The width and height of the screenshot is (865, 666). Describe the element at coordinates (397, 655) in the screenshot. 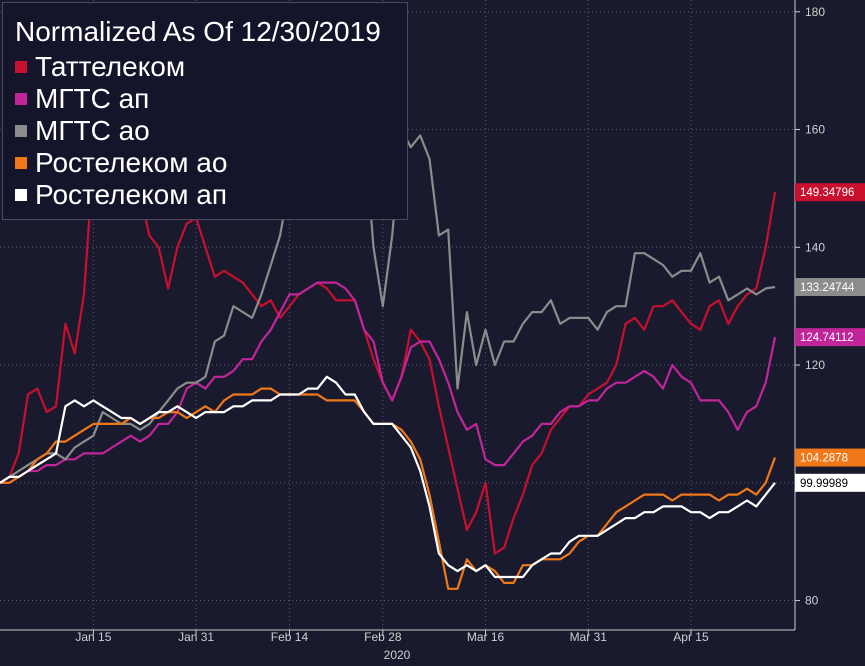

I see `x-axis-label: 2020` at that location.